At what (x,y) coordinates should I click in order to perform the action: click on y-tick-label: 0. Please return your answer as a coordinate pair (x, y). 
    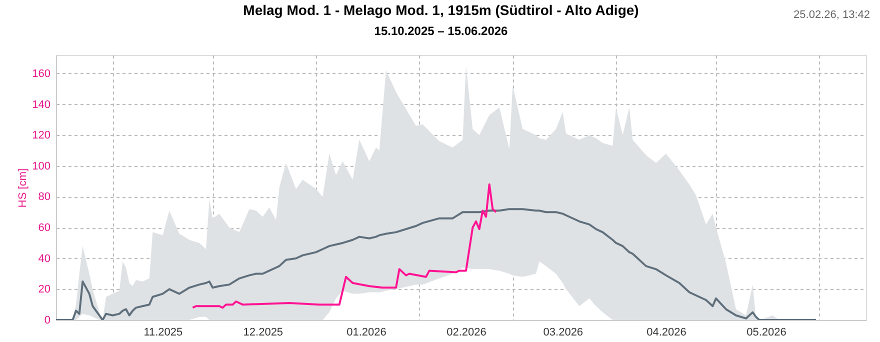
    Looking at the image, I should click on (47, 320).